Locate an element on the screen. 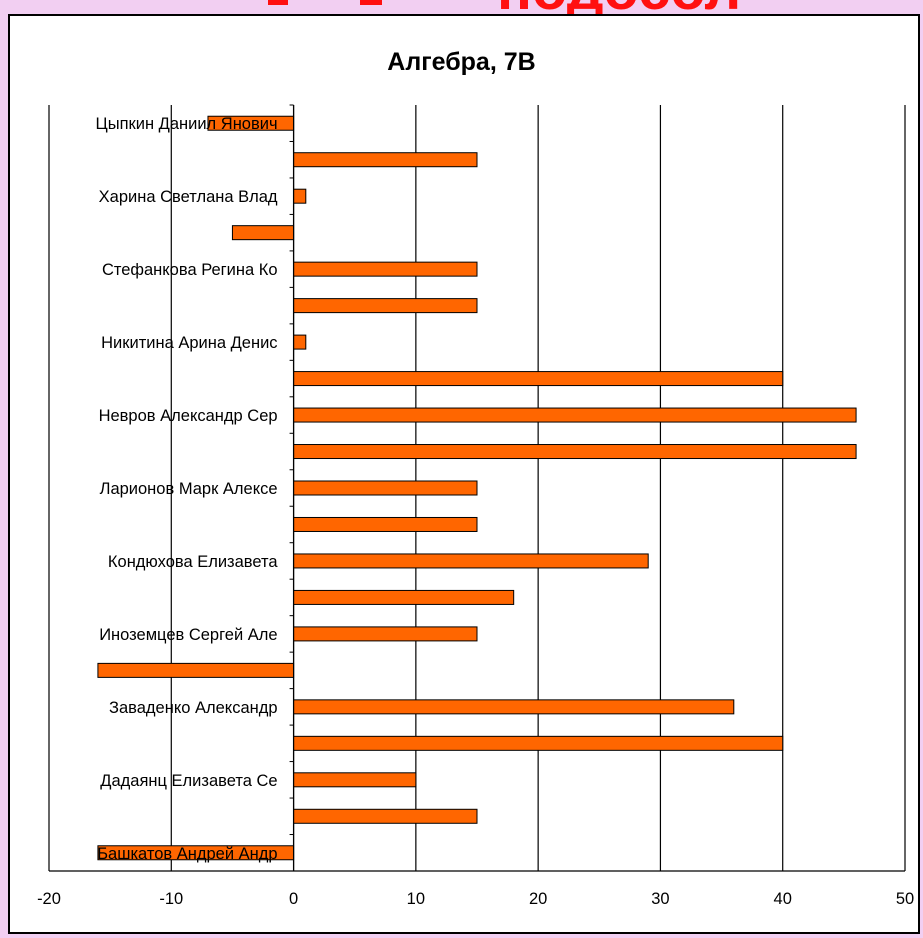 The width and height of the screenshot is (923, 938). x-tick-label: -10 is located at coordinates (171, 899).